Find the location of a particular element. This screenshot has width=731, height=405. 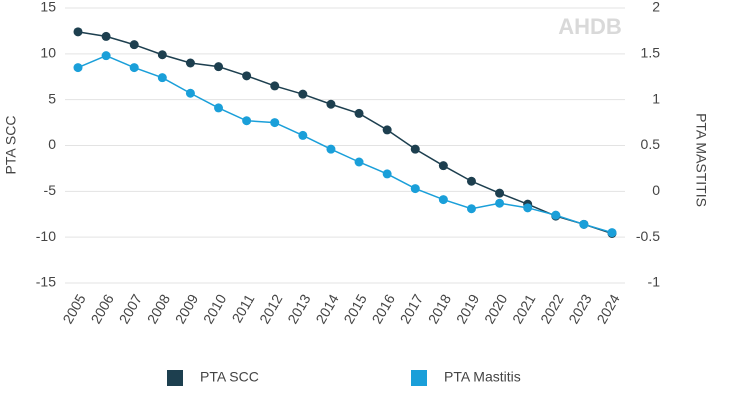

x-tick-label: 2011 is located at coordinates (243, 308).